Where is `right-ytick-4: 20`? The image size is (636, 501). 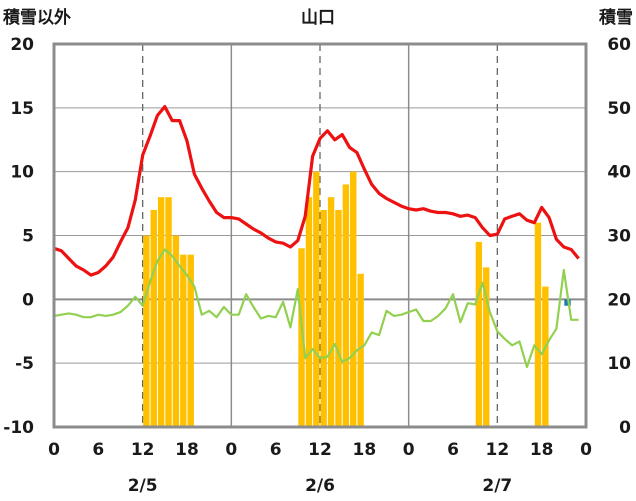
right-ytick-4: 20 is located at coordinates (619, 300).